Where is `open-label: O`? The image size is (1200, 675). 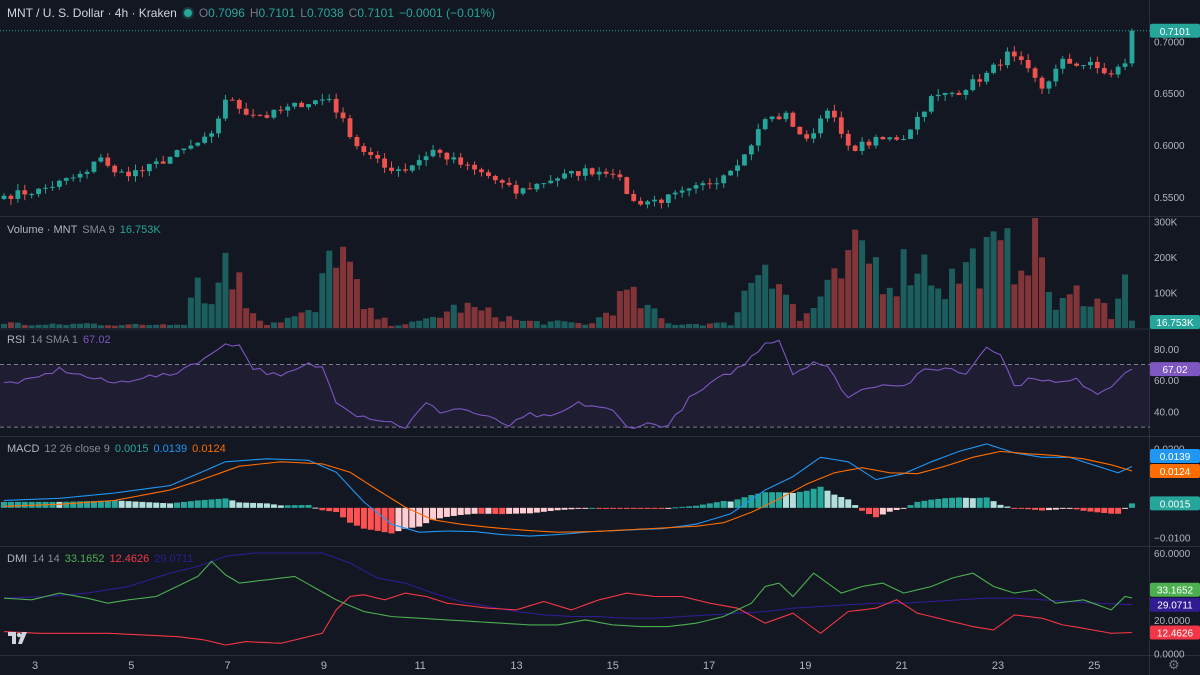
open-label: O is located at coordinates (203, 13).